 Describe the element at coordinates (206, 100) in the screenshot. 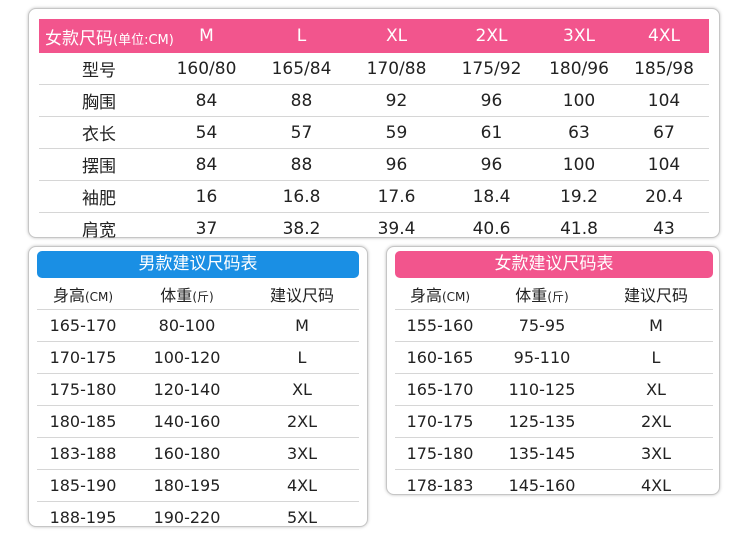

I see `table-cell: 84` at that location.